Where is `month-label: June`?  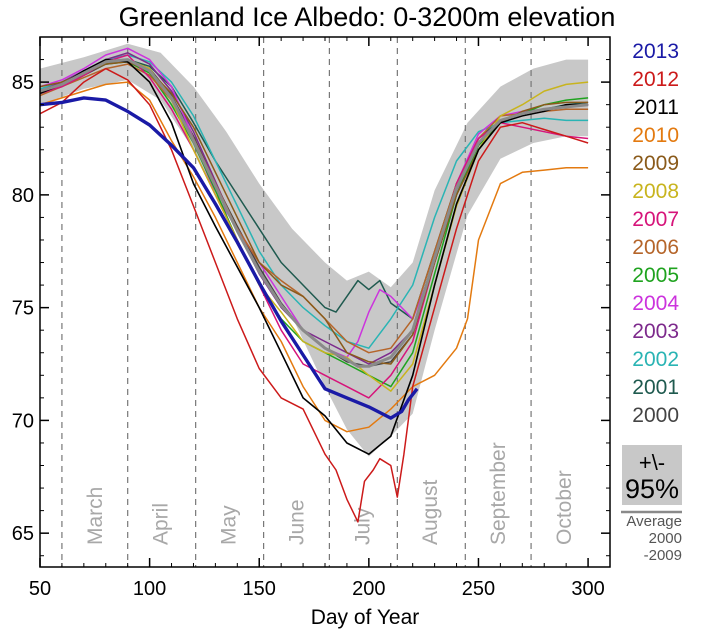 month-label: June is located at coordinates (297, 522).